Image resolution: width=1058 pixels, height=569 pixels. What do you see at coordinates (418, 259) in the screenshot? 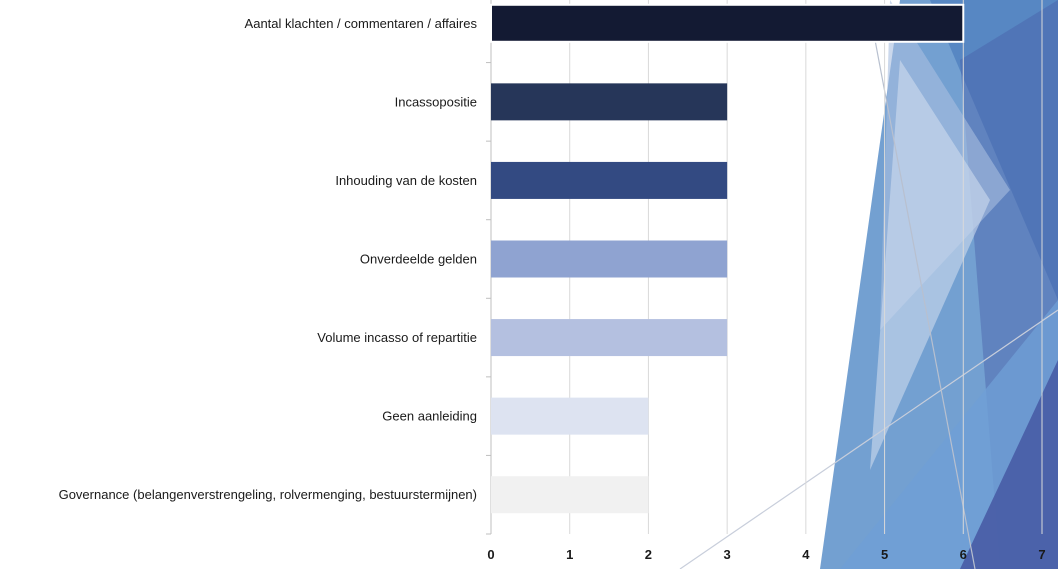
I see `category-label: Onverdeelde gelden` at bounding box center [418, 259].